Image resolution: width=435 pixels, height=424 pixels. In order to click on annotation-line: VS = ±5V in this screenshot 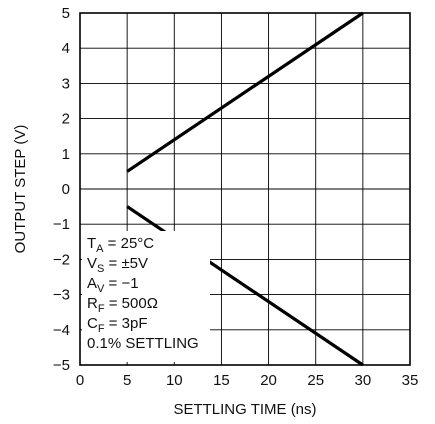, I will do `click(117, 265)`.